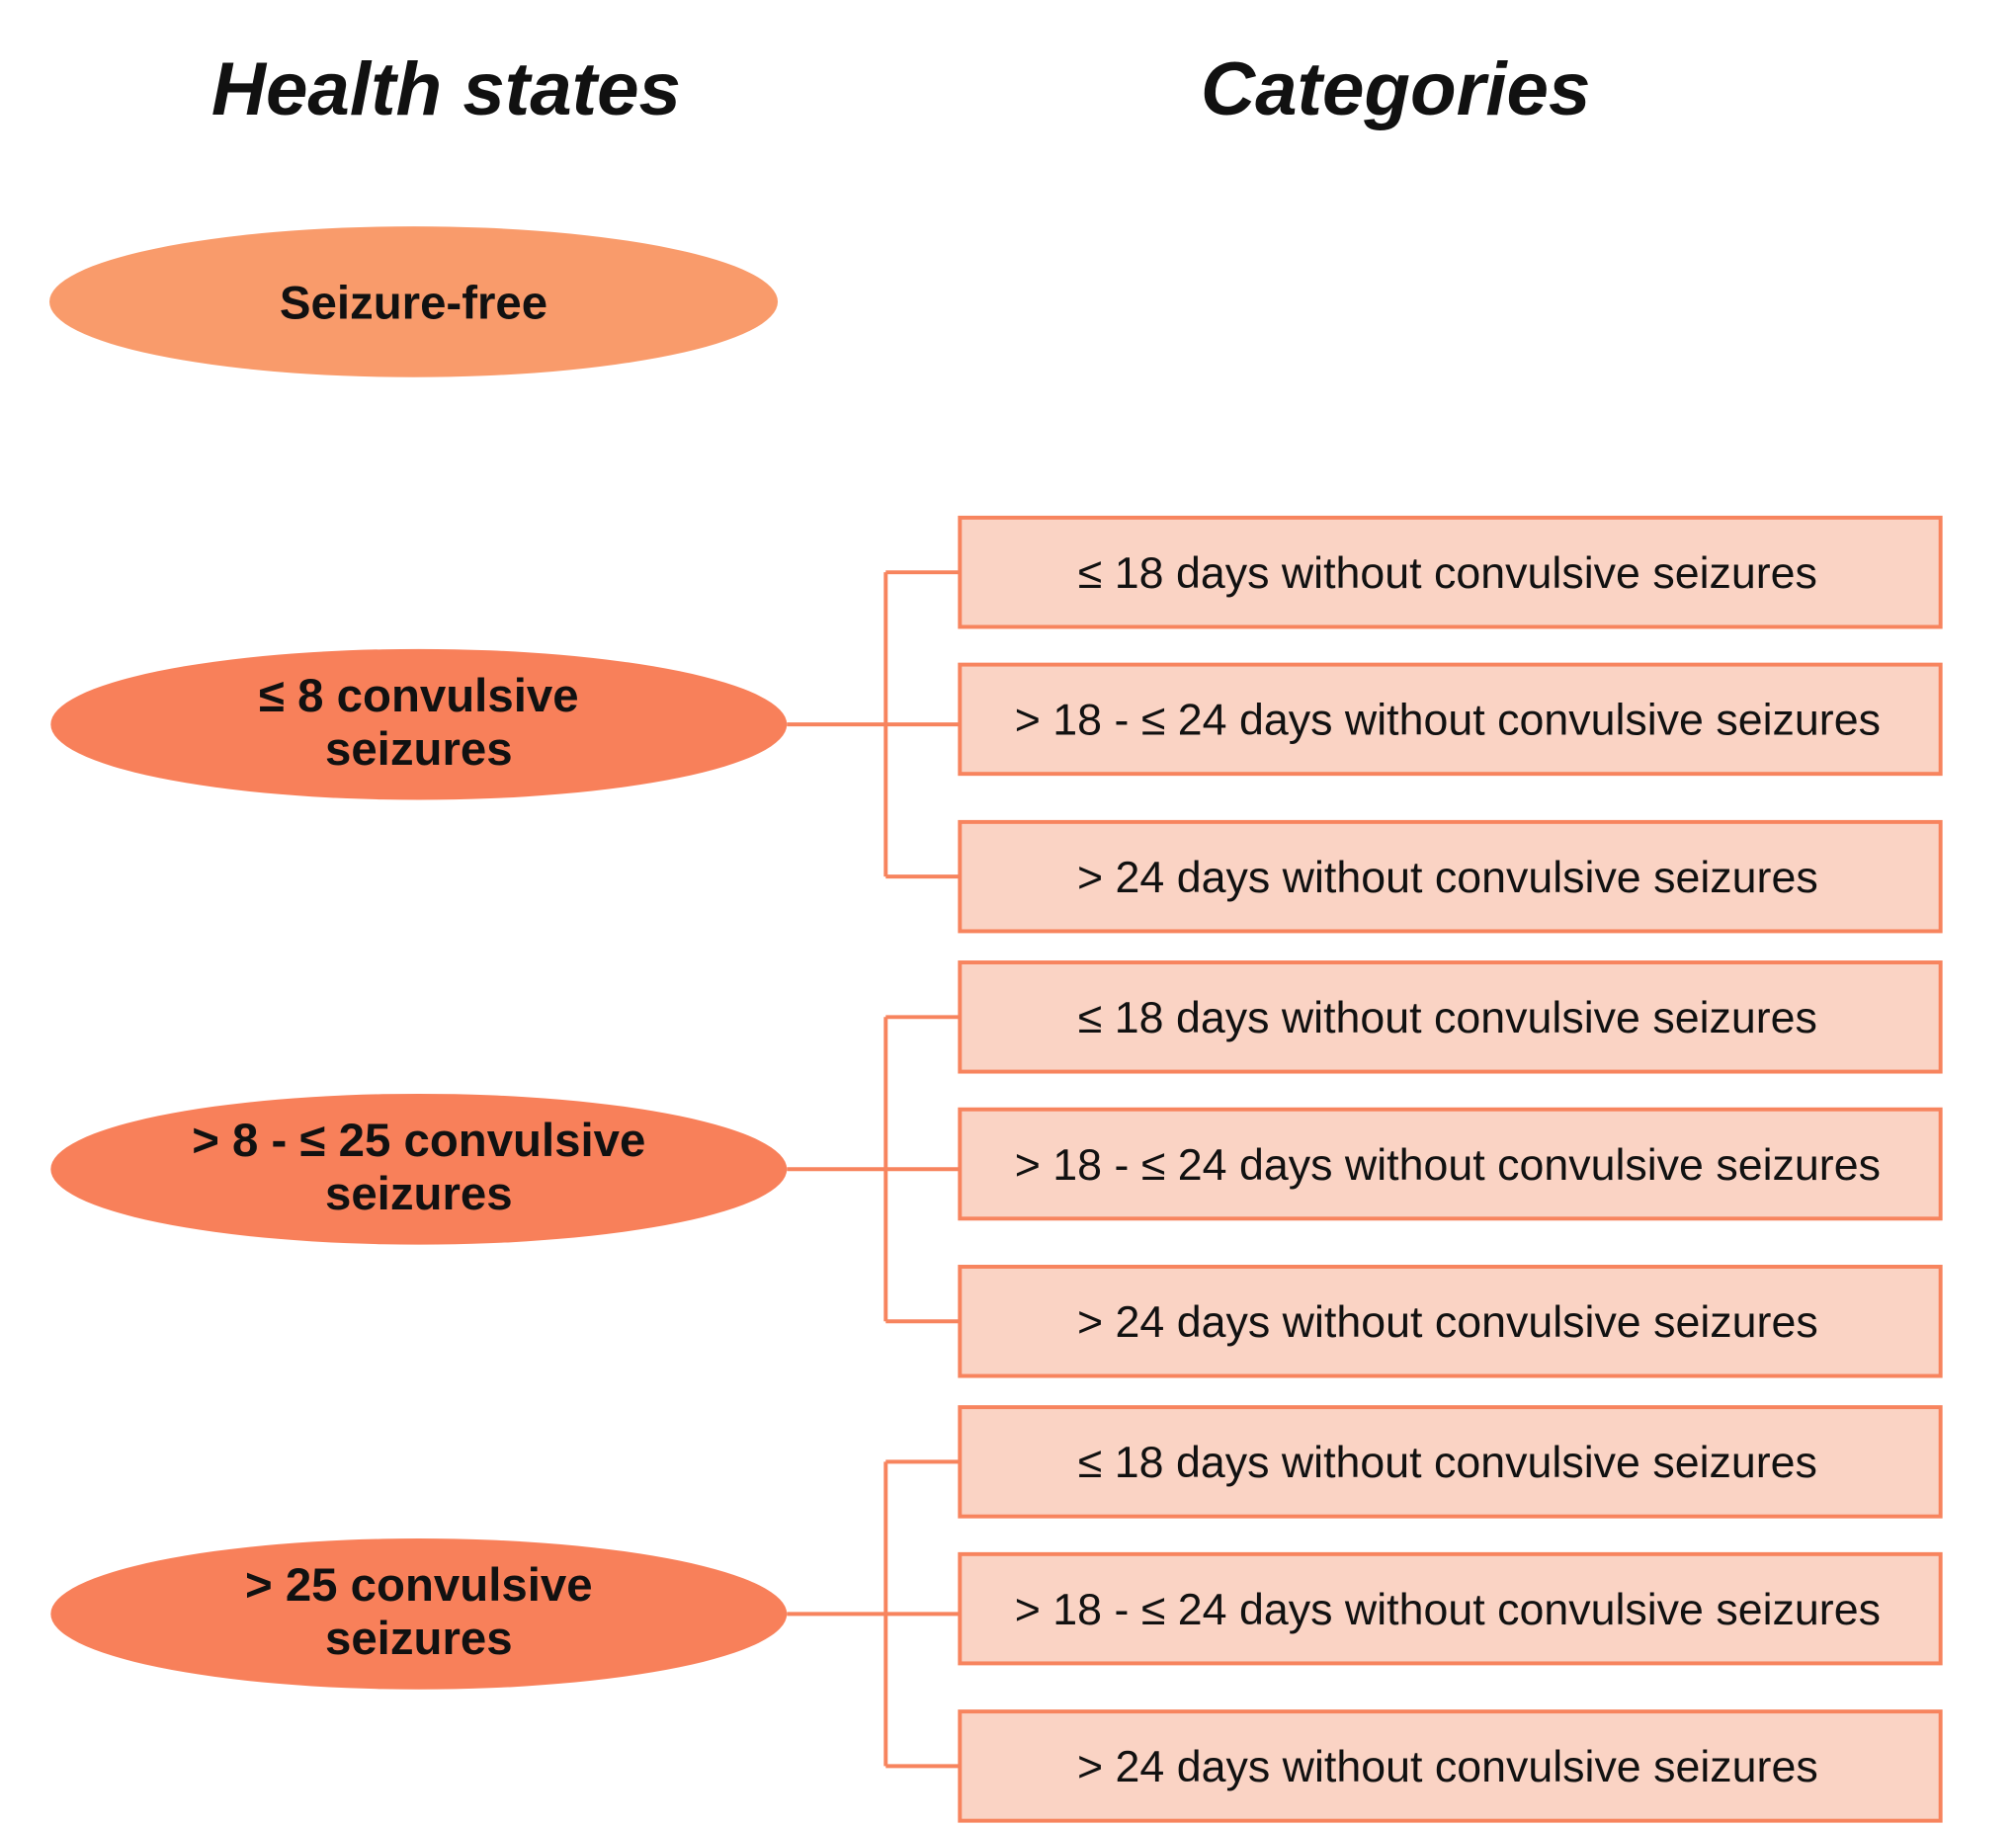 This screenshot has width=2016, height=1826. Describe the element at coordinates (418, 1141) in the screenshot. I see `state-label-line1: > 8 - ≤ 25 convulsive` at that location.